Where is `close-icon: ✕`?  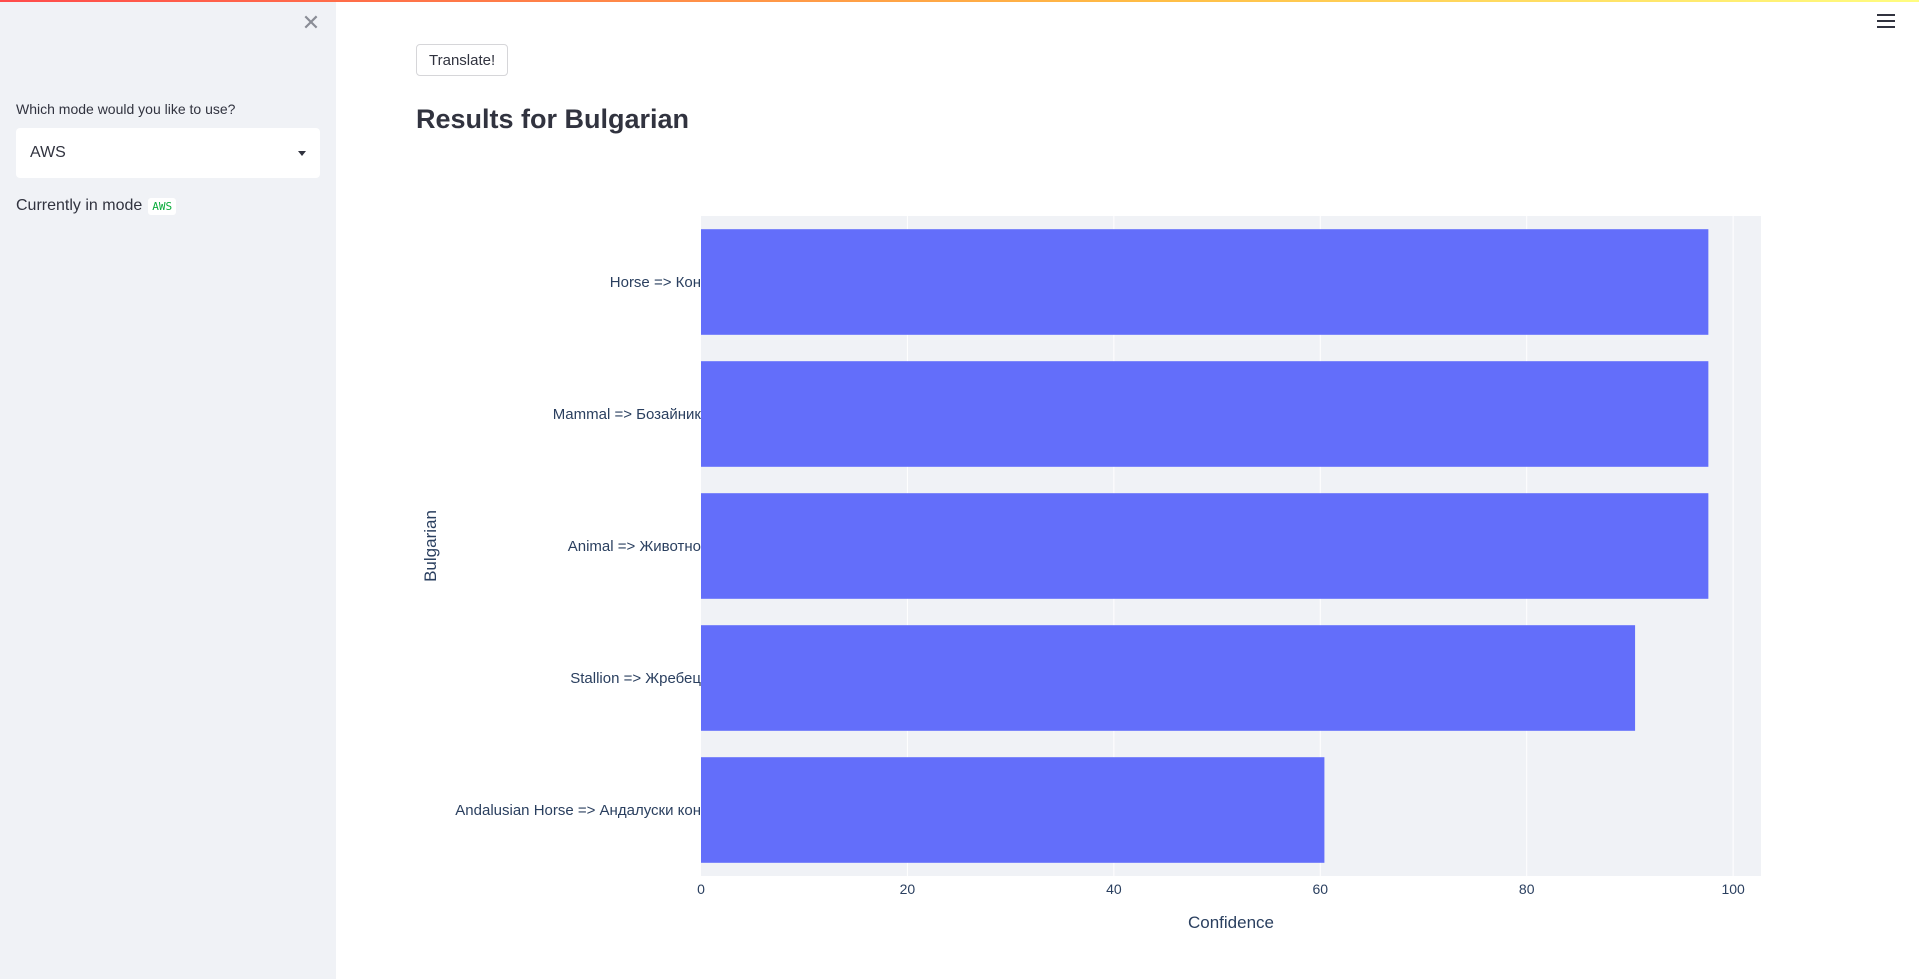
close-icon: ✕ is located at coordinates (311, 22).